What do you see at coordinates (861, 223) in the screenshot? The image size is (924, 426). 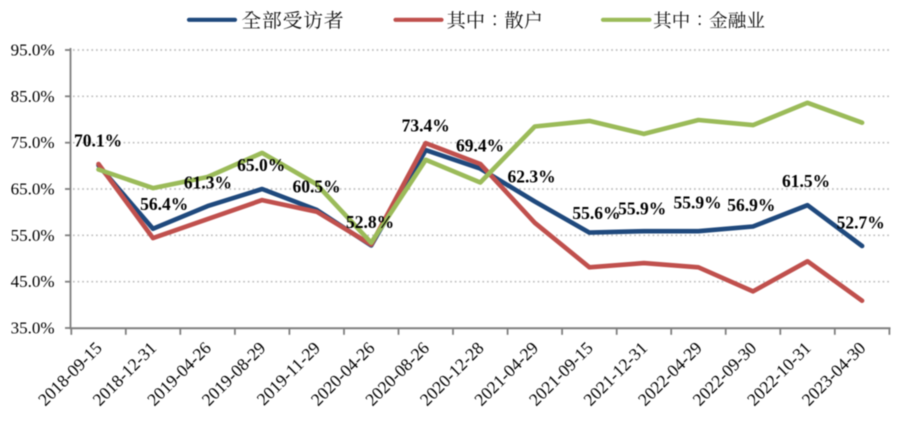 I see `svg-text: 52.7%` at bounding box center [861, 223].